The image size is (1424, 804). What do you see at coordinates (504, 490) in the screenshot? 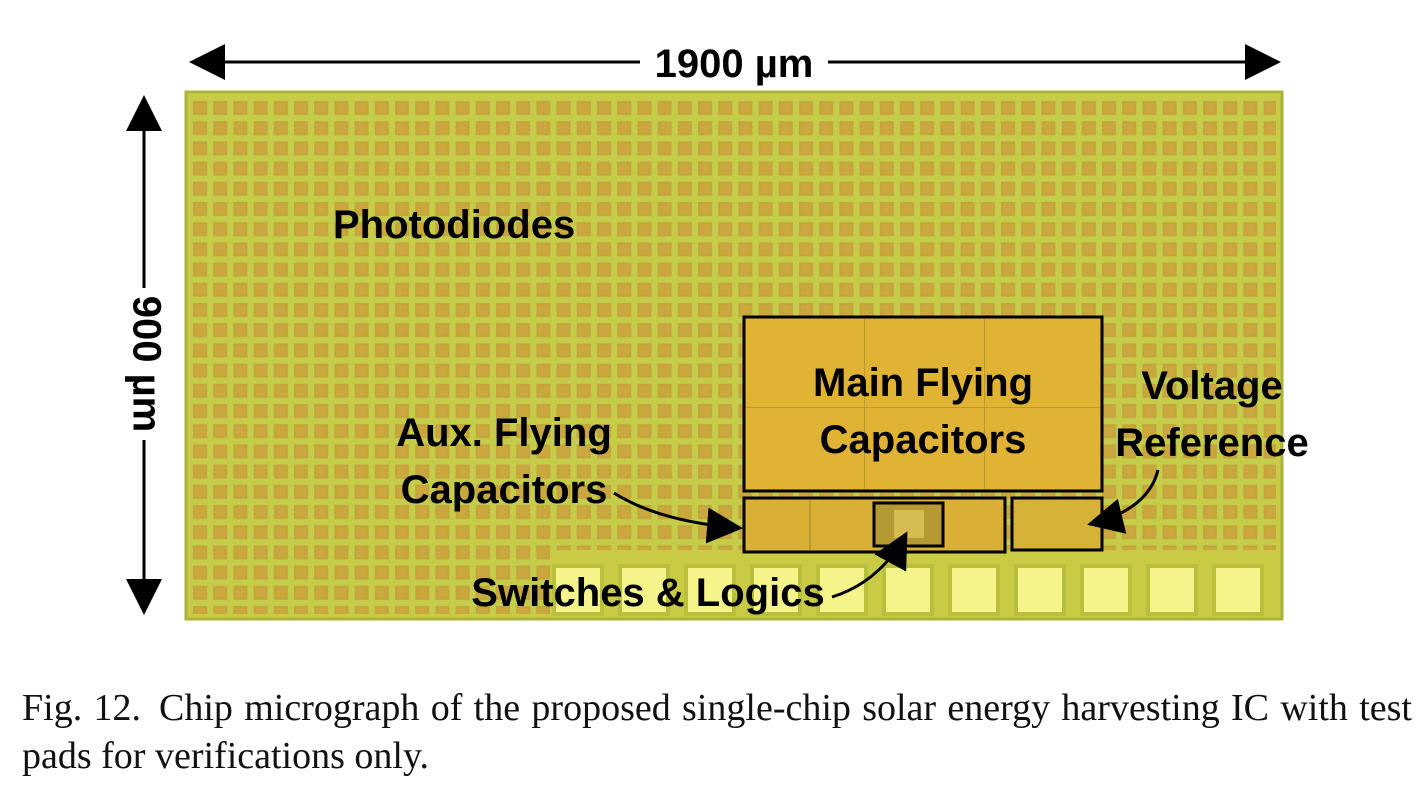
I see `aux-capacitors-label-line2: Capacitors` at bounding box center [504, 490].